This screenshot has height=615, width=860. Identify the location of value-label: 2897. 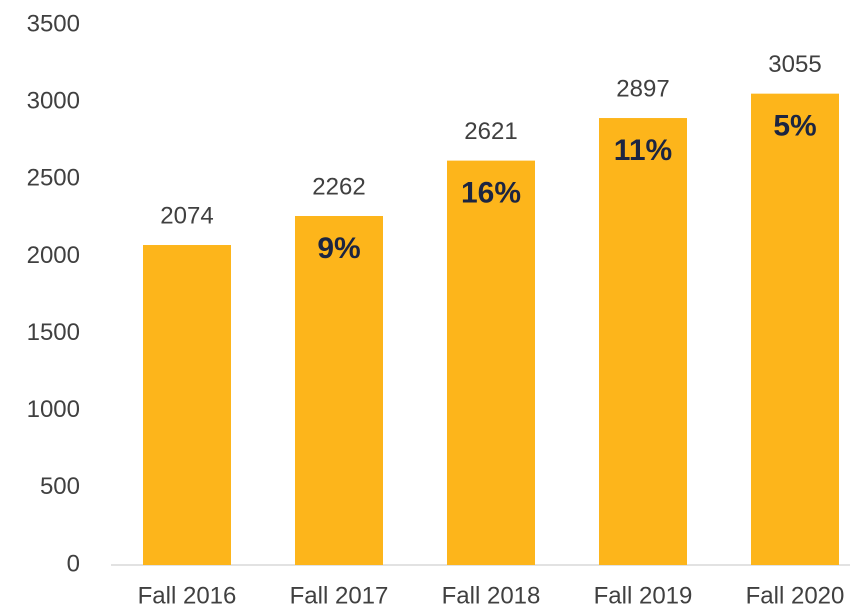
(642, 88).